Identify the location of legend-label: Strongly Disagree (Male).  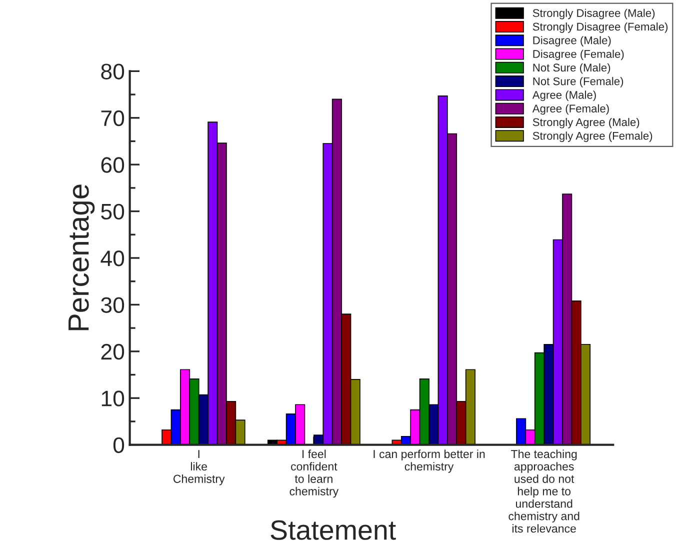
(593, 14).